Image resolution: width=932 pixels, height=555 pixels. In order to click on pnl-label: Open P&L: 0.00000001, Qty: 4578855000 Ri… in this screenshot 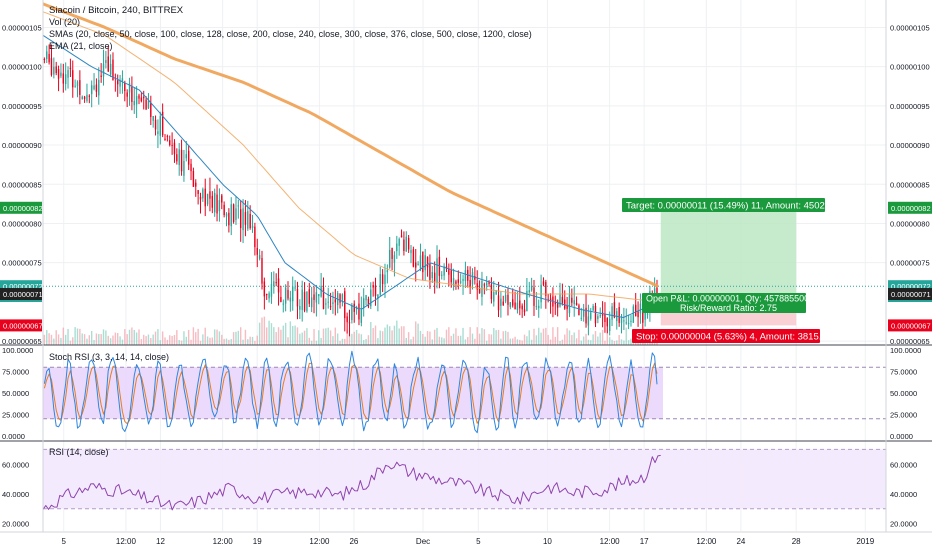, I will do `click(728, 303)`.